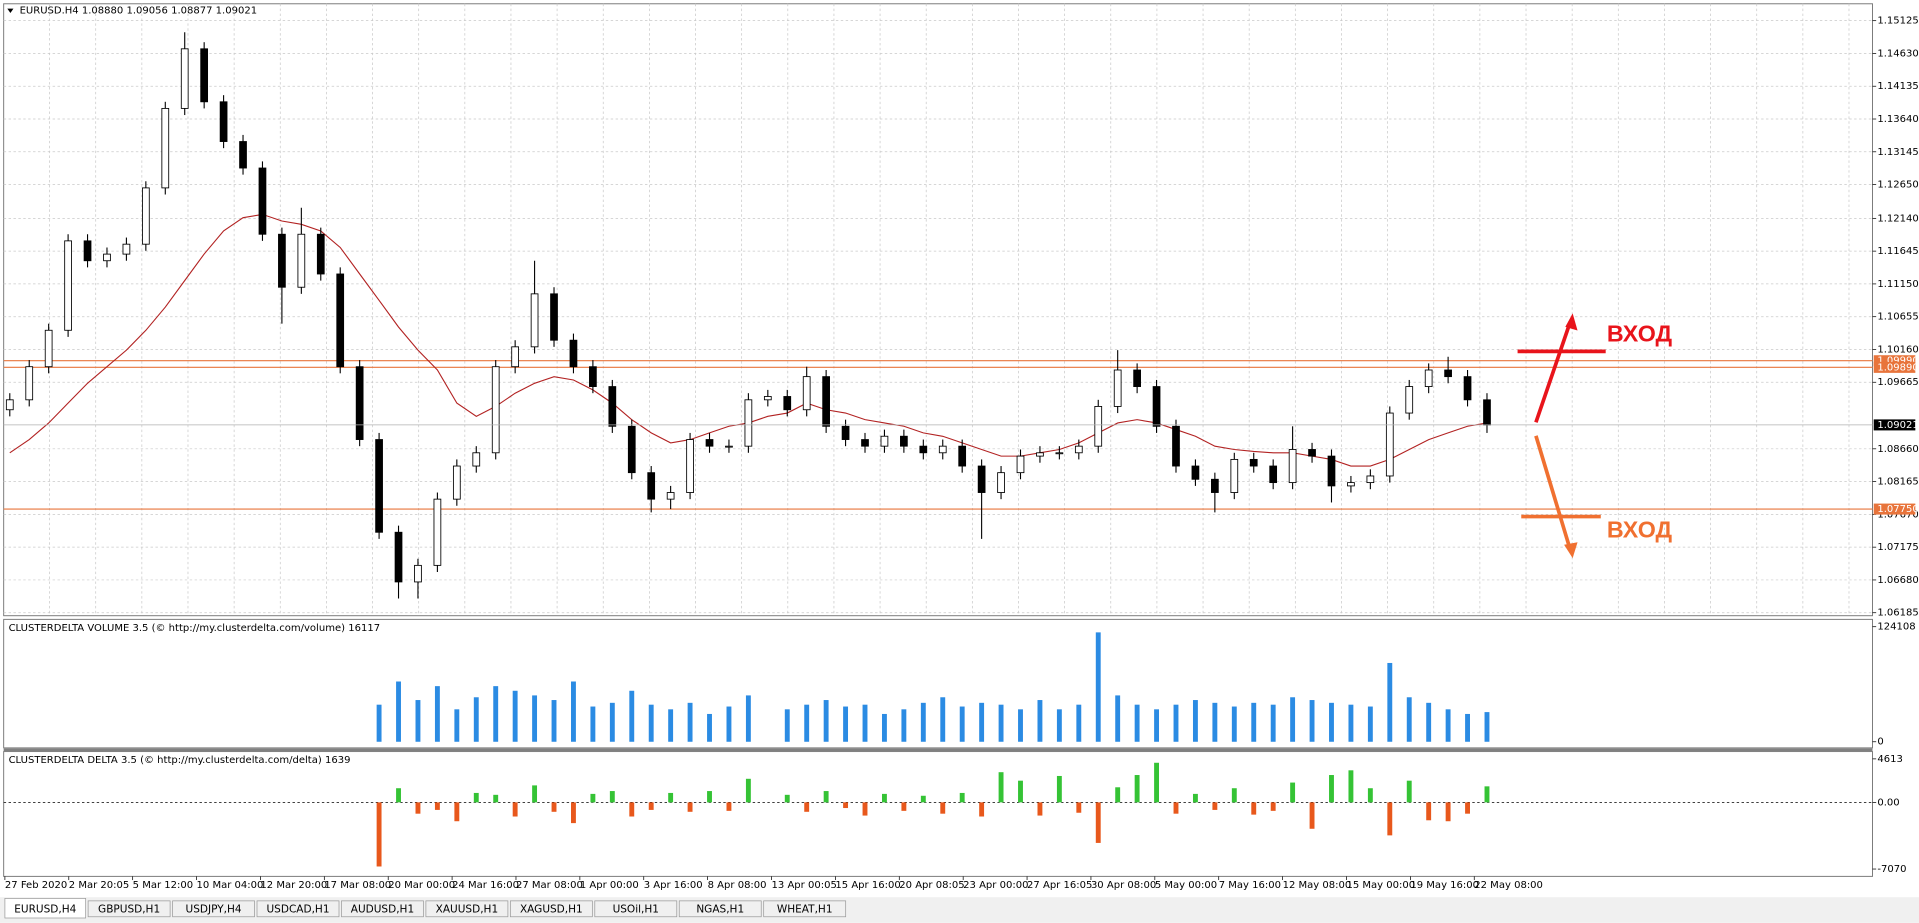  Describe the element at coordinates (938, 683) in the screenshot. I see `volume-panel-frame` at that location.